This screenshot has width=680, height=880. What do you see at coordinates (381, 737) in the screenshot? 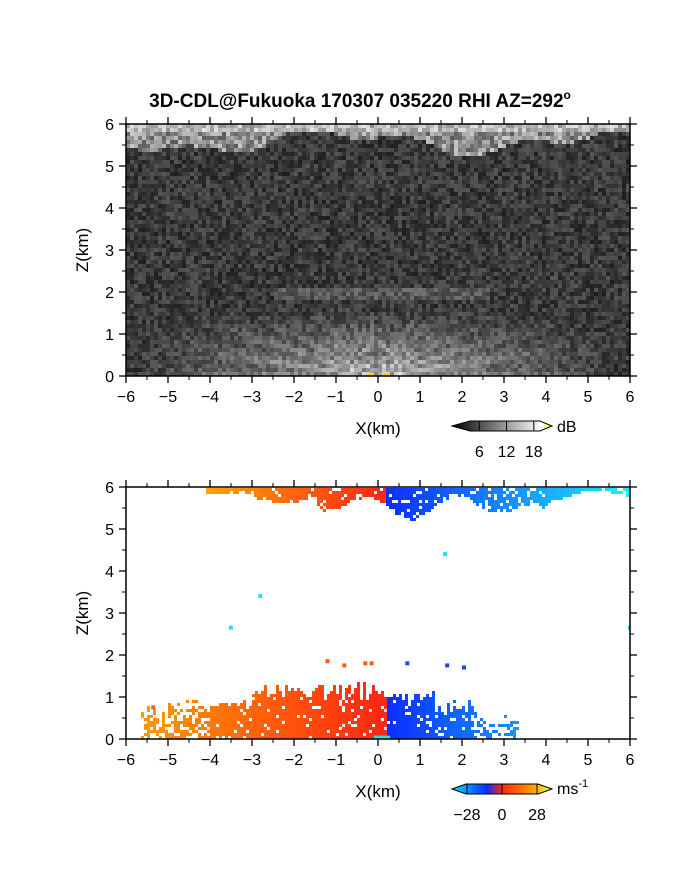
I see `near-origin-cell` at bounding box center [381, 737].